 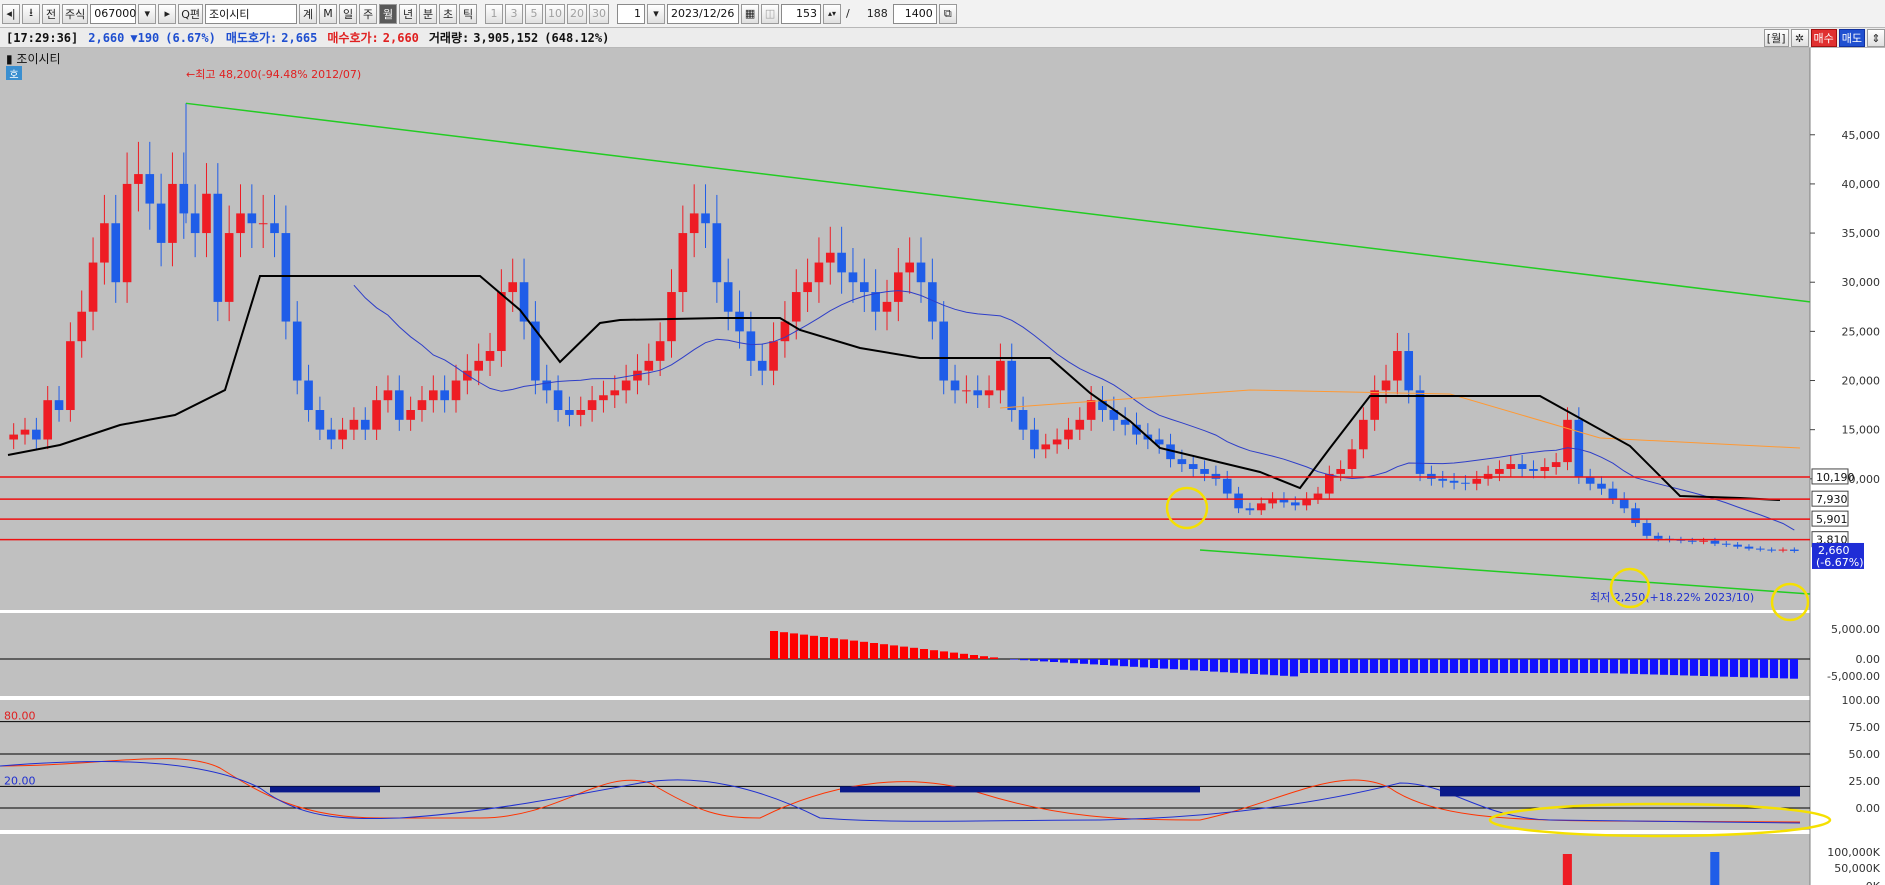 I want to click on next-icon: ▸, so click(x=167, y=13).